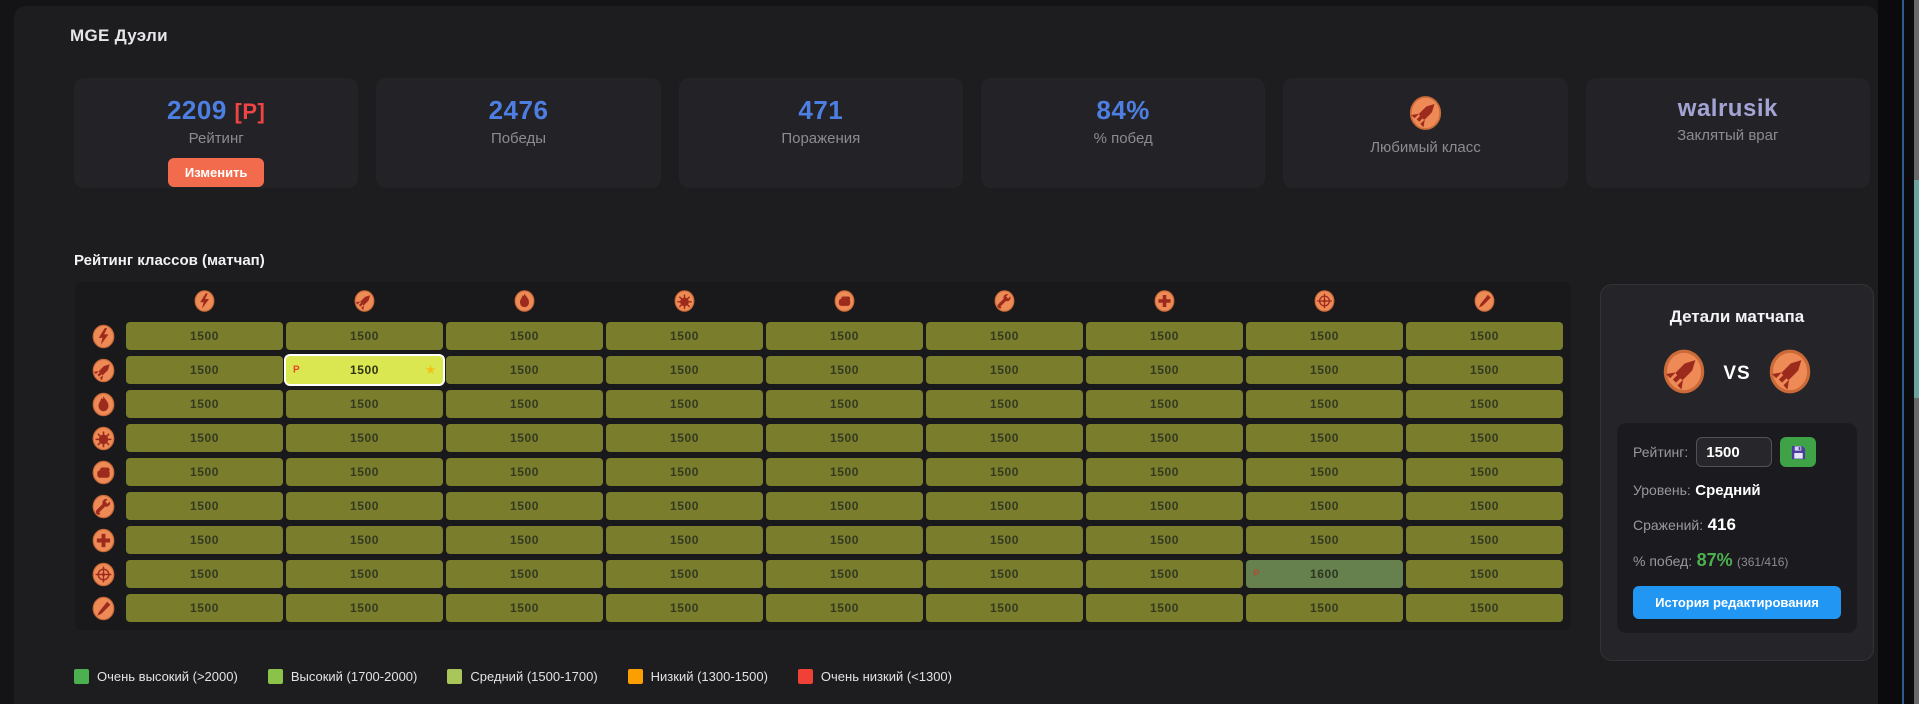 The image size is (1919, 704). Describe the element at coordinates (684, 336) in the screenshot. I see `cell-scout-vs-demoman: 1500` at that location.